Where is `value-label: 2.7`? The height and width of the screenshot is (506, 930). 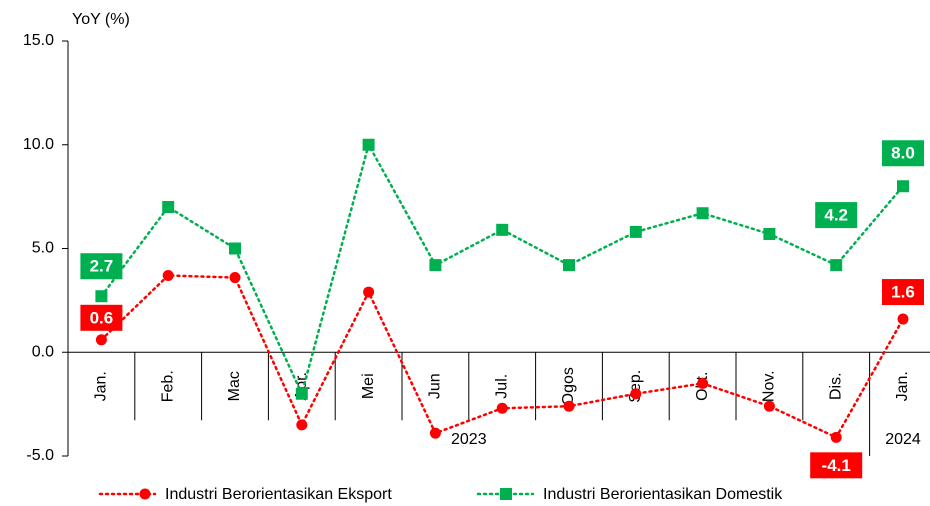 value-label: 2.7 is located at coordinates (102, 266).